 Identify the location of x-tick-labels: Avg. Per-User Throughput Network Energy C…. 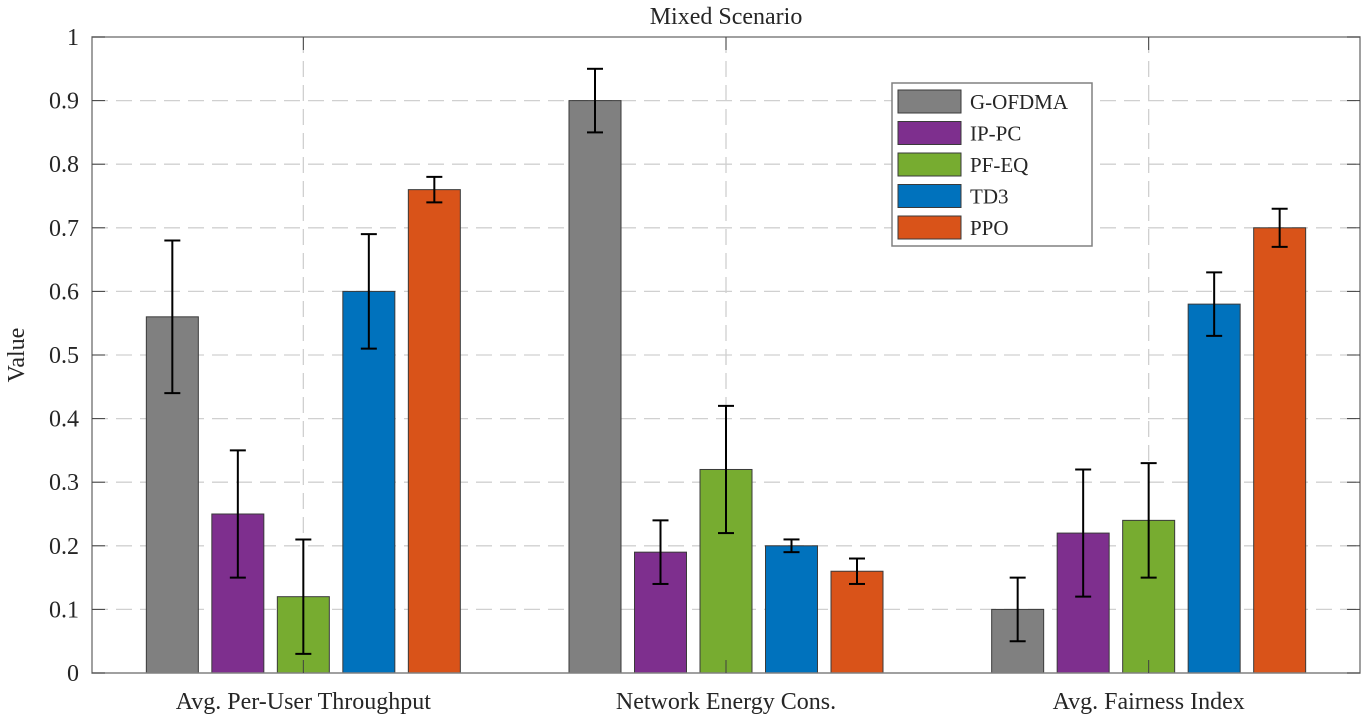
(710, 702).